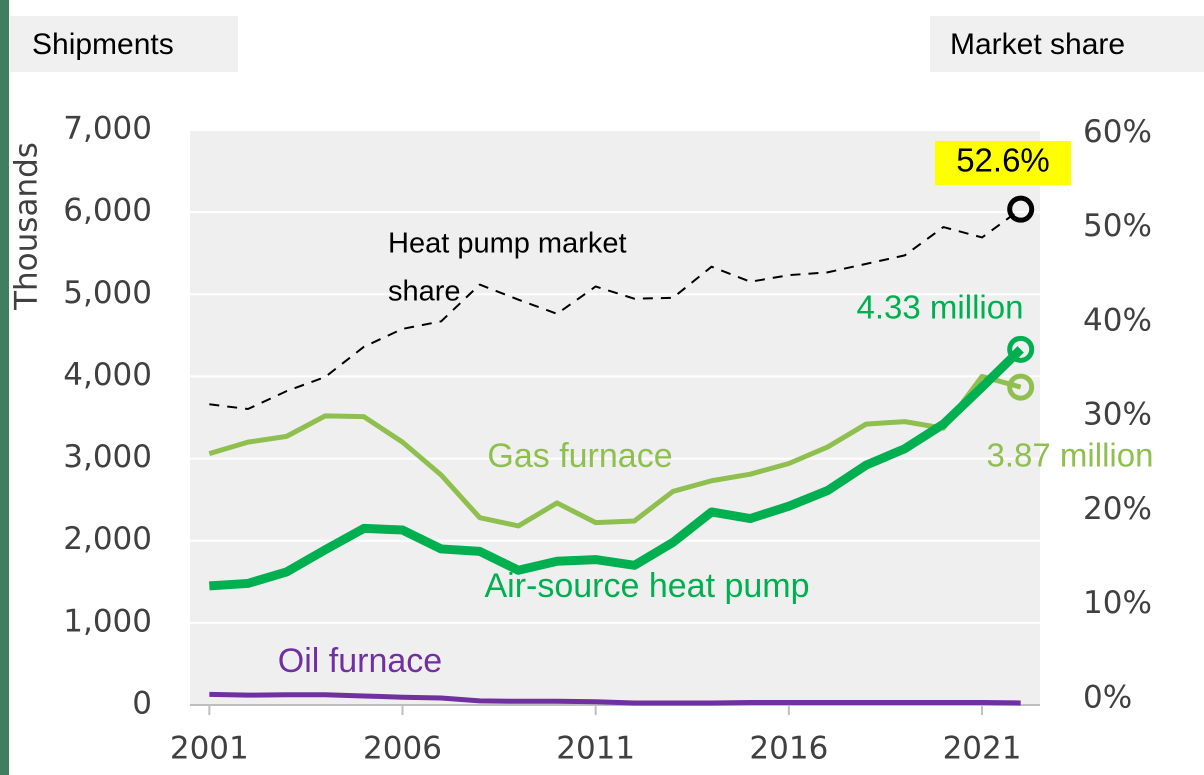  What do you see at coordinates (1070, 455) in the screenshot?
I see `end-label: 3.87 million` at bounding box center [1070, 455].